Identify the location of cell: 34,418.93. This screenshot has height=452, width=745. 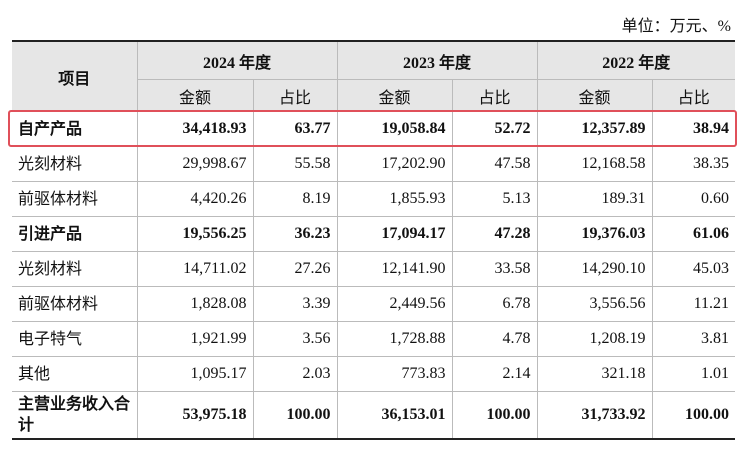
(195, 129).